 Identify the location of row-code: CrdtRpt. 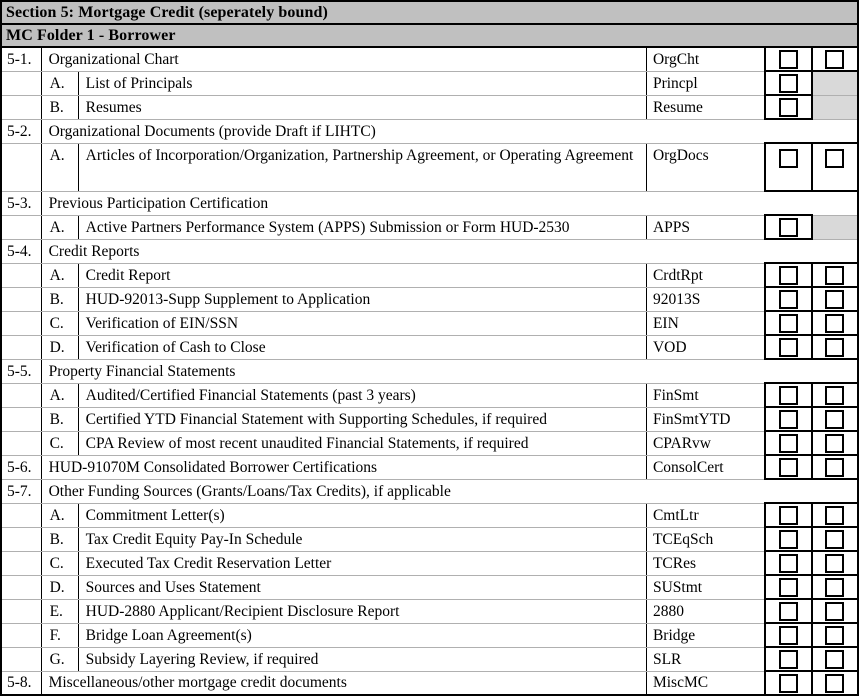
(705, 275).